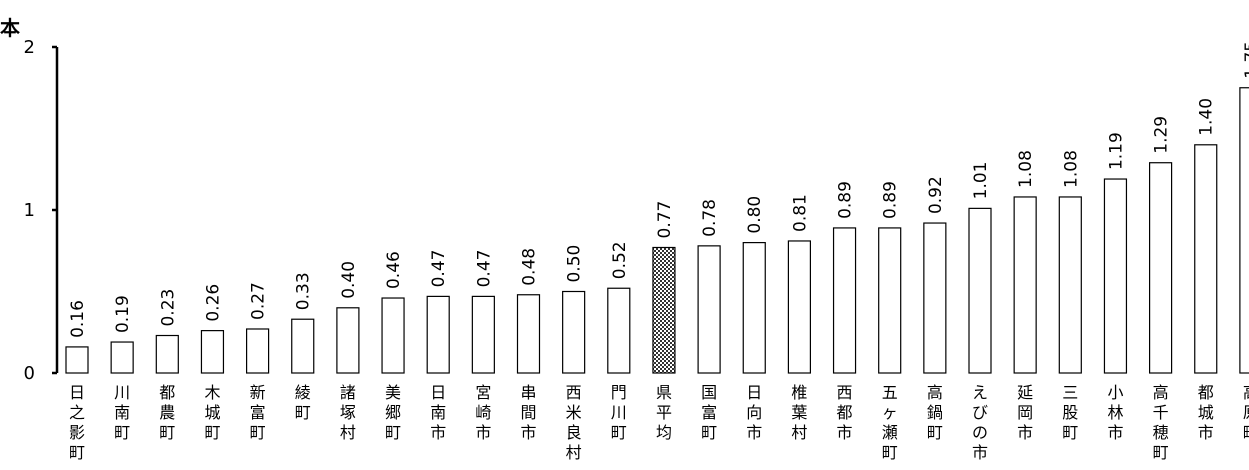  I want to click on category-label: 三股町, so click(1070, 412).